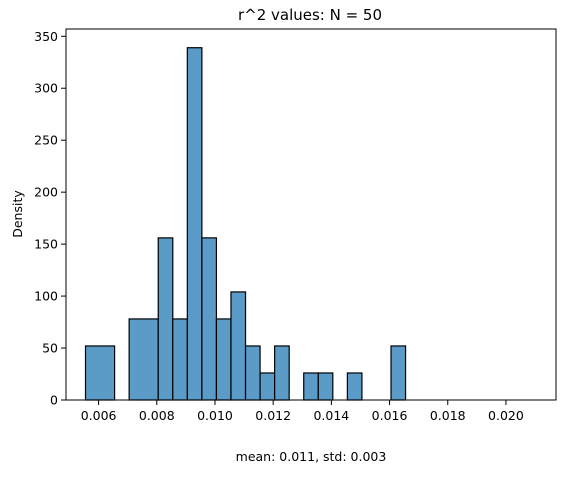 This screenshot has width=571, height=489. What do you see at coordinates (157, 415) in the screenshot?
I see `x-tick-label-1: 0.008` at bounding box center [157, 415].